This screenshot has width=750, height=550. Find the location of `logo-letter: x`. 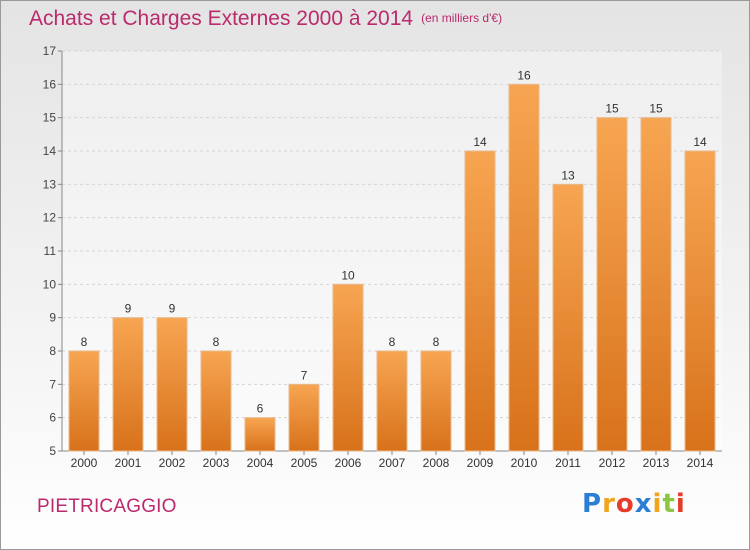

logo-letter: x is located at coordinates (643, 504).